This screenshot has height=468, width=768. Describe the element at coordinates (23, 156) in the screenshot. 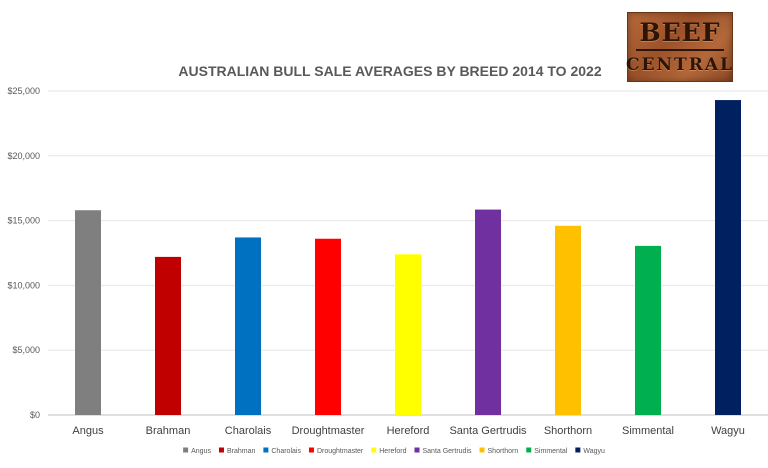

I see `y-tick-label: $20,000` at that location.